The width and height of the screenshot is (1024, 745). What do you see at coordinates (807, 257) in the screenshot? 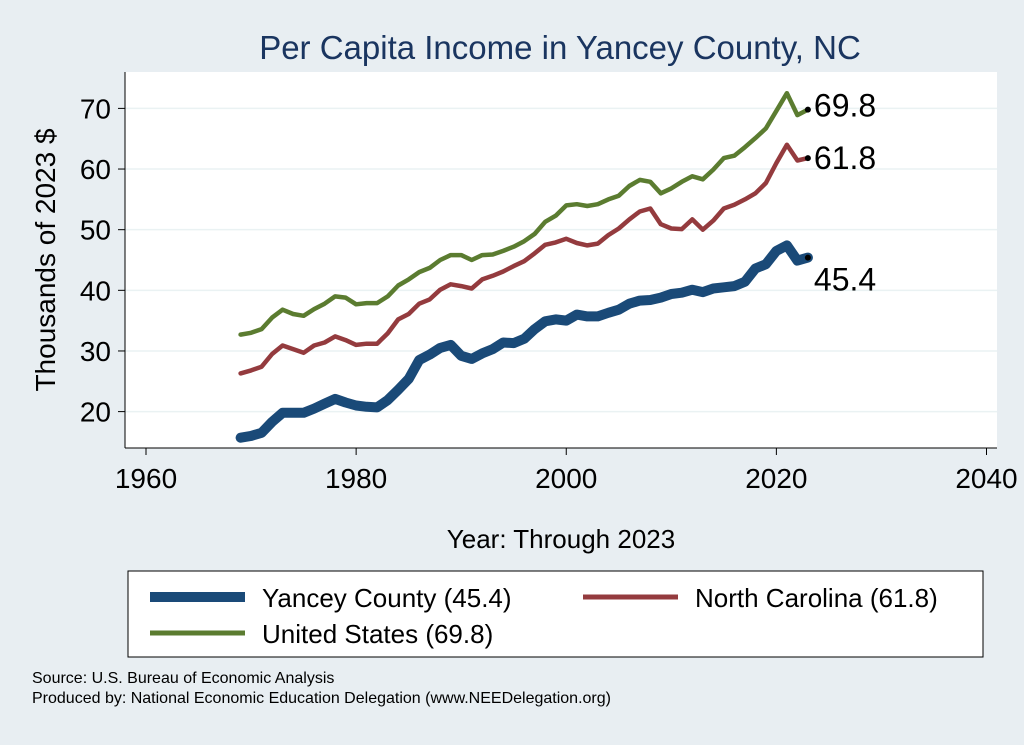
I see `end-marker-yancey` at bounding box center [807, 257].